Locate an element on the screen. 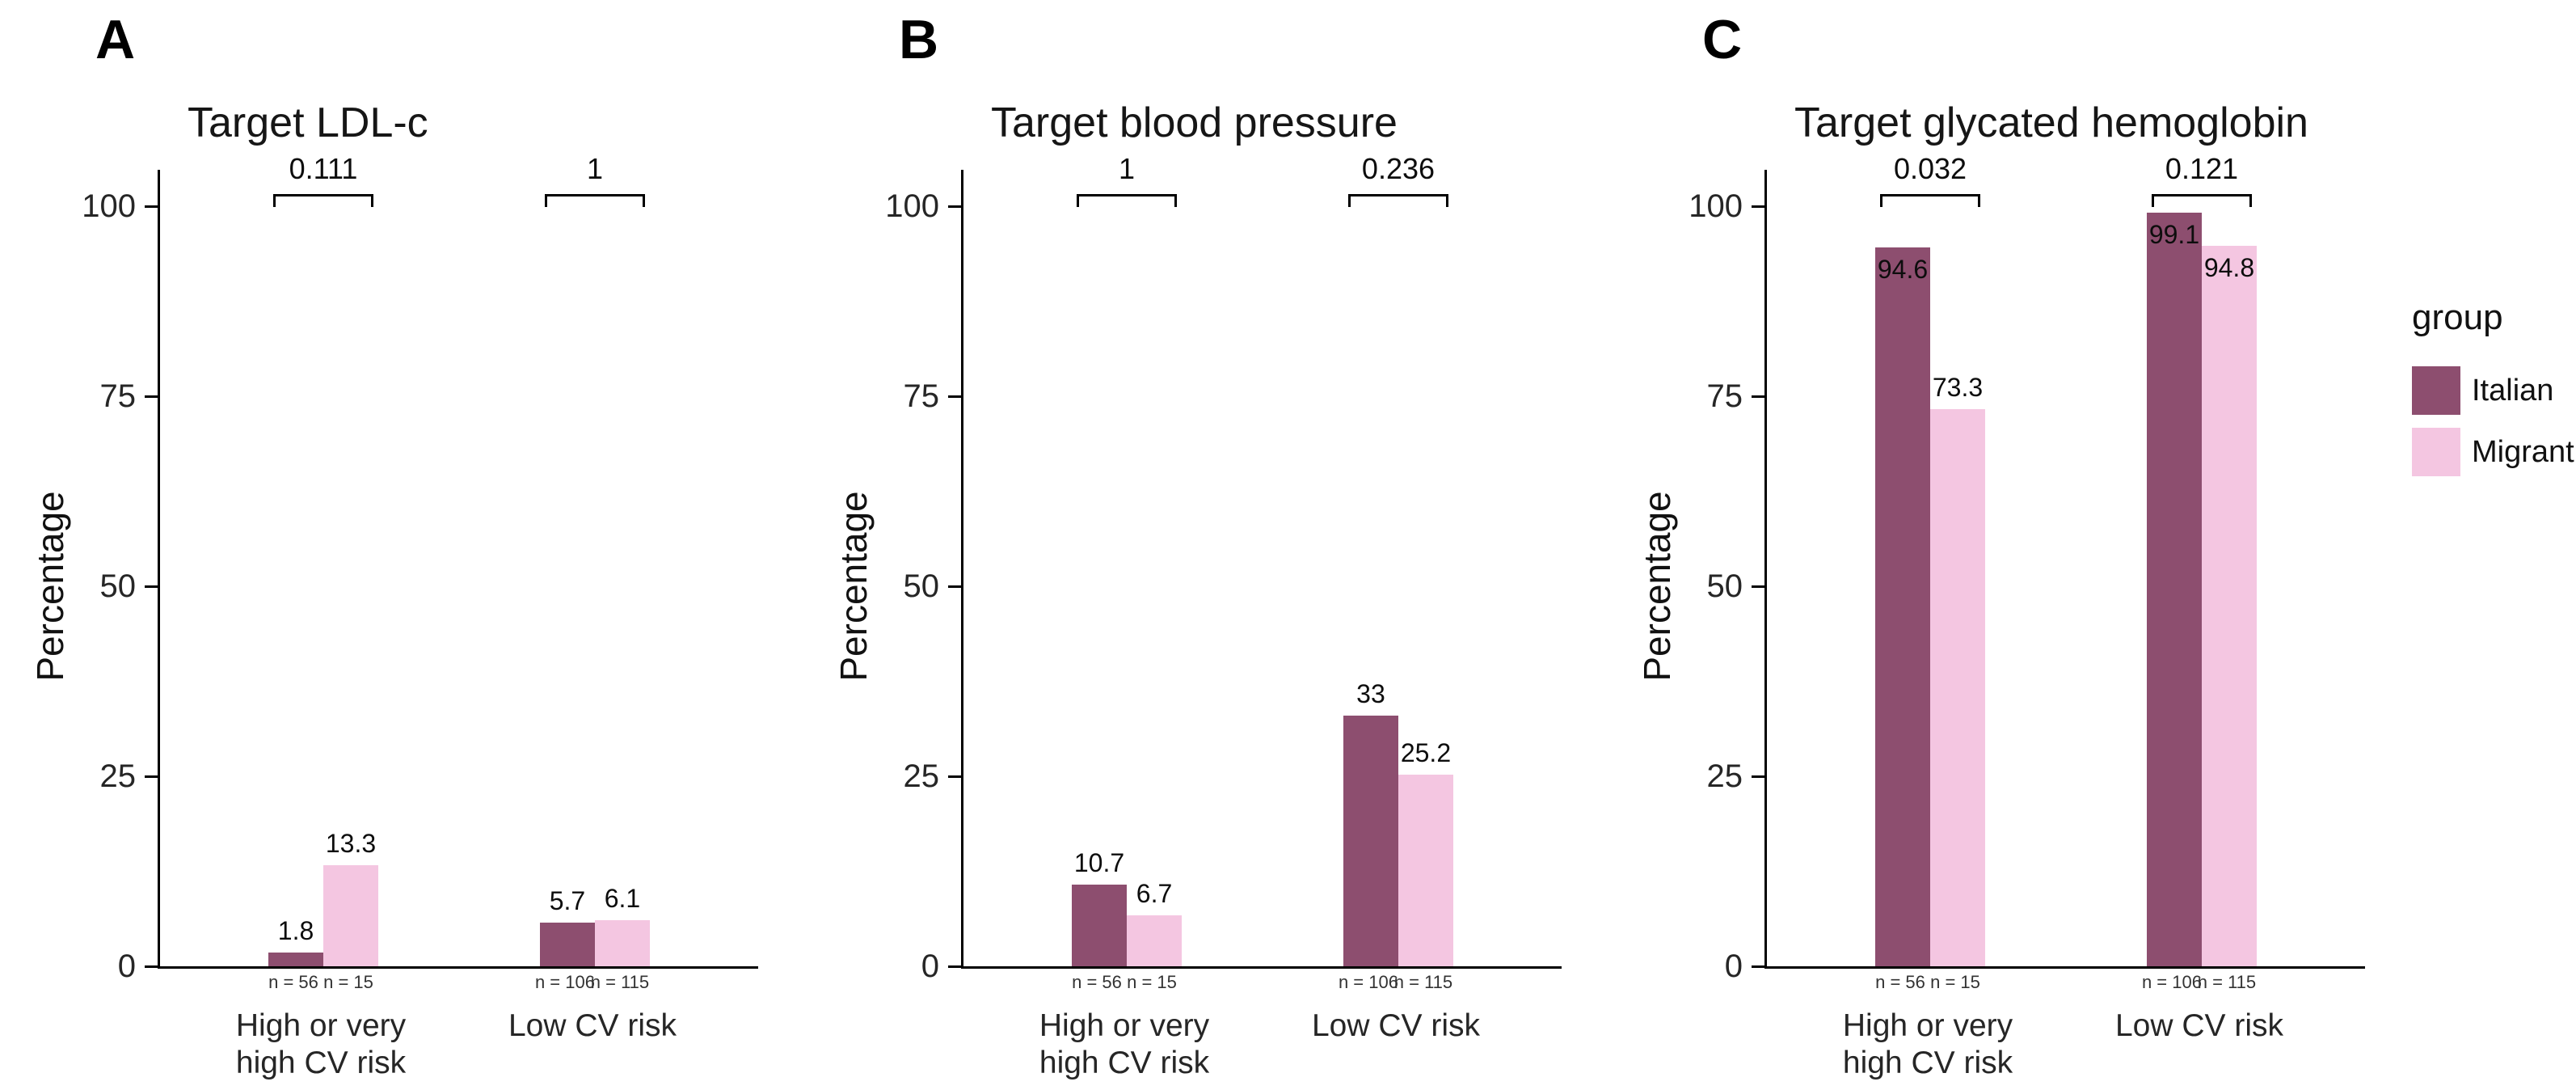 The width and height of the screenshot is (2576, 1090). bar-value-label: 5.7 is located at coordinates (567, 901).